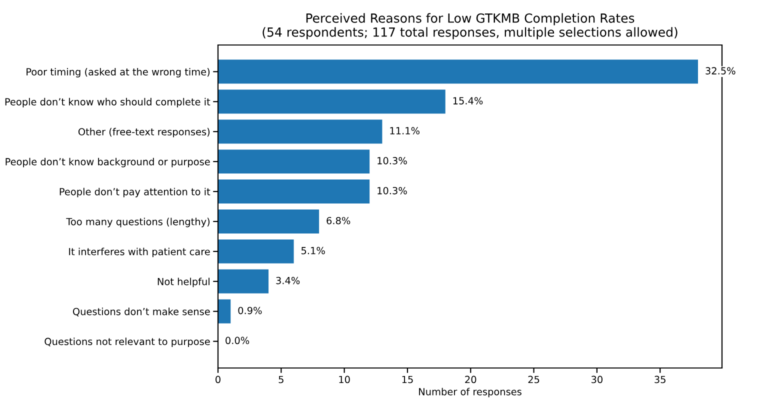 The height and width of the screenshot is (407, 767). What do you see at coordinates (144, 133) in the screenshot?
I see `y-tick-label: Other (free-text responses)` at bounding box center [144, 133].